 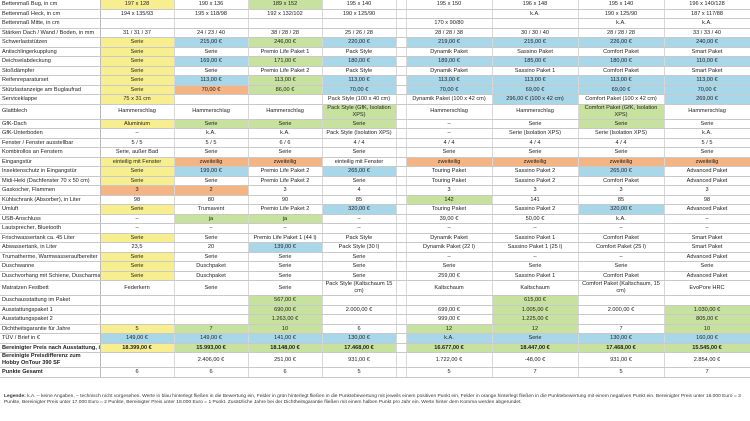 I want to click on table-cell: 195 x 118/98, so click(x=211, y=14).